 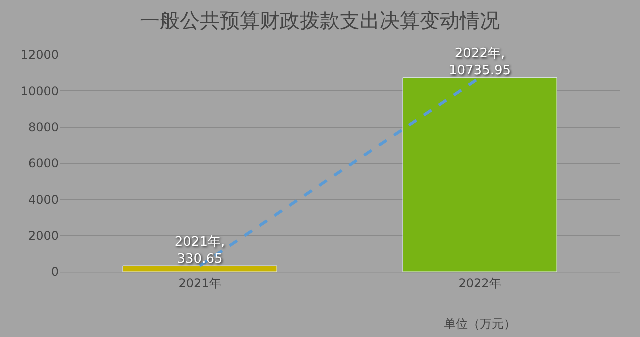 What do you see at coordinates (43, 236) in the screenshot?
I see `y-tick-label: 2000` at bounding box center [43, 236].